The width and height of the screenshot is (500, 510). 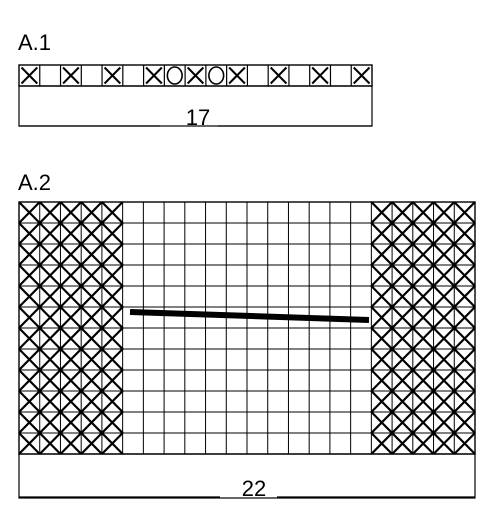 I want to click on chart-a1-grid, so click(x=195, y=75).